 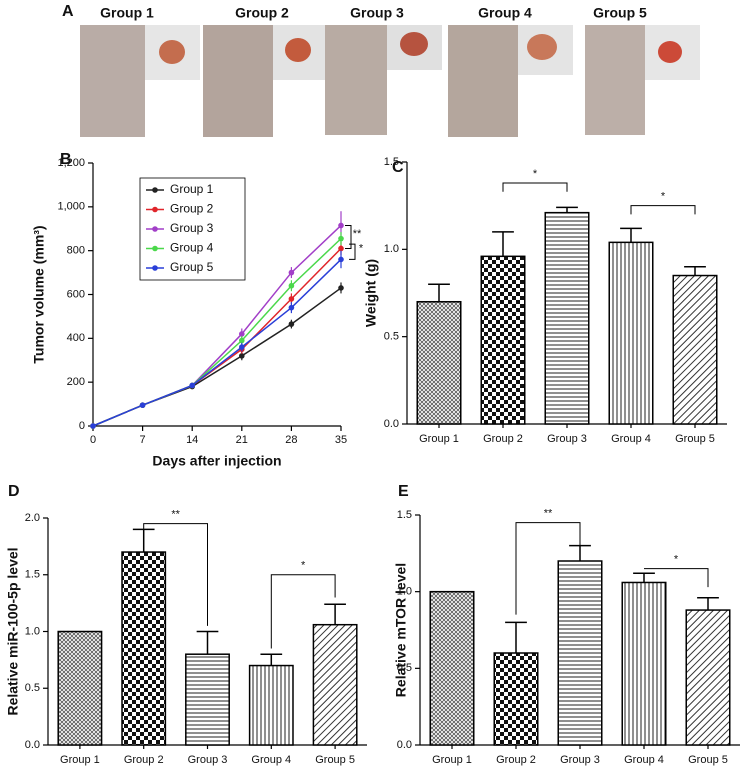 What do you see at coordinates (68, 11) in the screenshot?
I see `panel-label: A` at bounding box center [68, 11].